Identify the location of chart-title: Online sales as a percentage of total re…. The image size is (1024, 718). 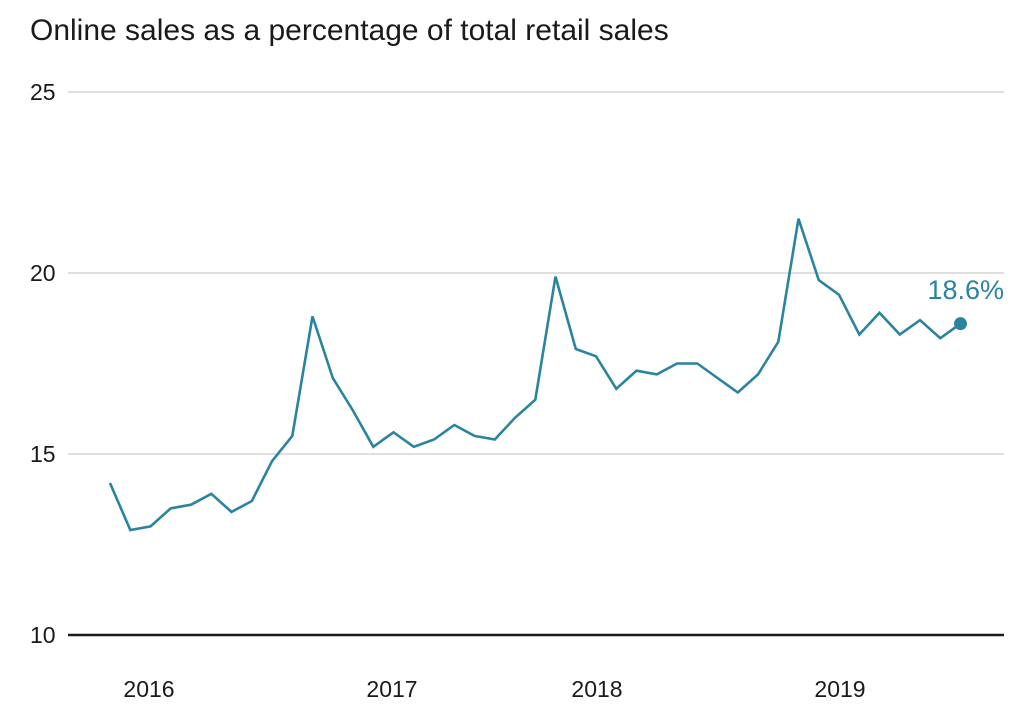
(349, 30).